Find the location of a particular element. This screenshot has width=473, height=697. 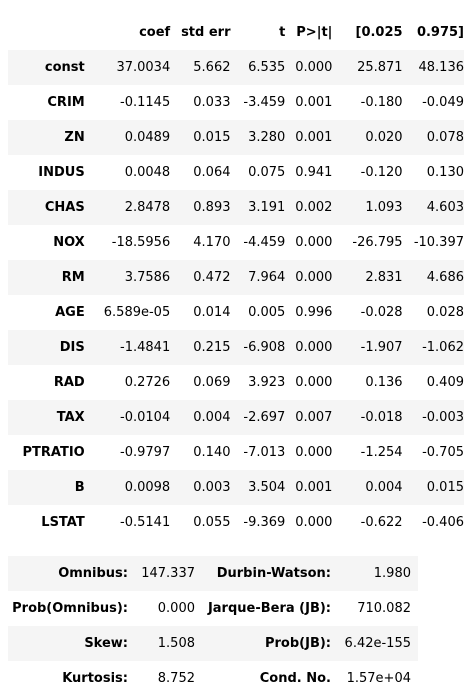

cell-t: -3.459 is located at coordinates (264, 102).